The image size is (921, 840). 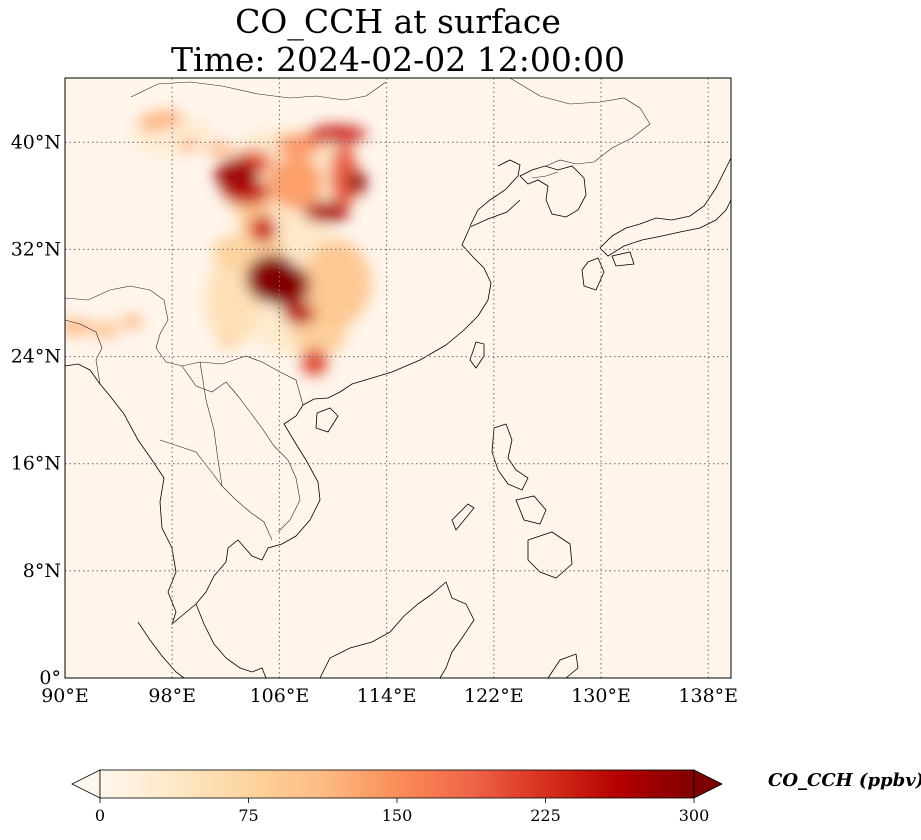 I want to click on japan-kyushu, so click(x=593, y=274).